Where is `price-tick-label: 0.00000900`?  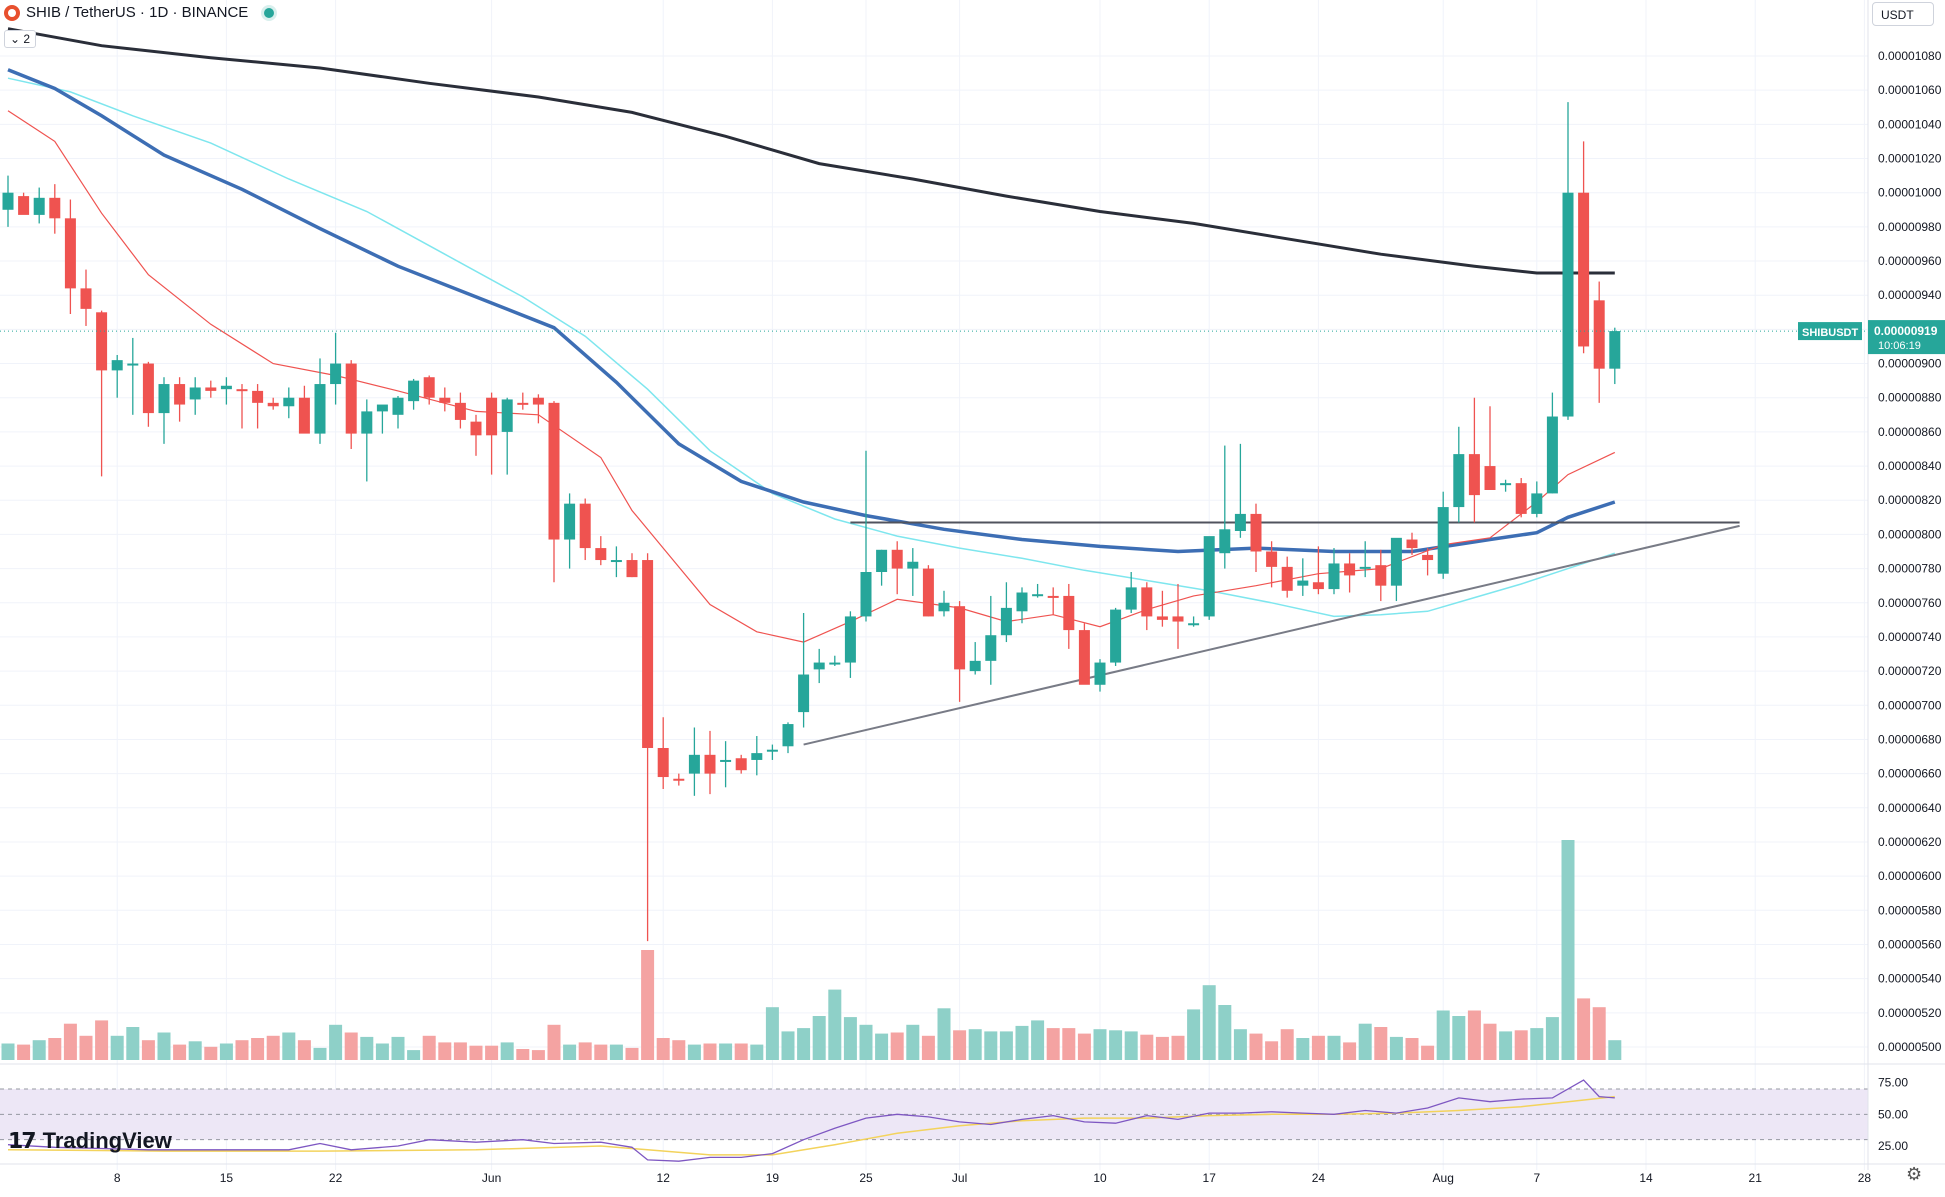
price-tick-label: 0.00000900 is located at coordinates (1910, 364).